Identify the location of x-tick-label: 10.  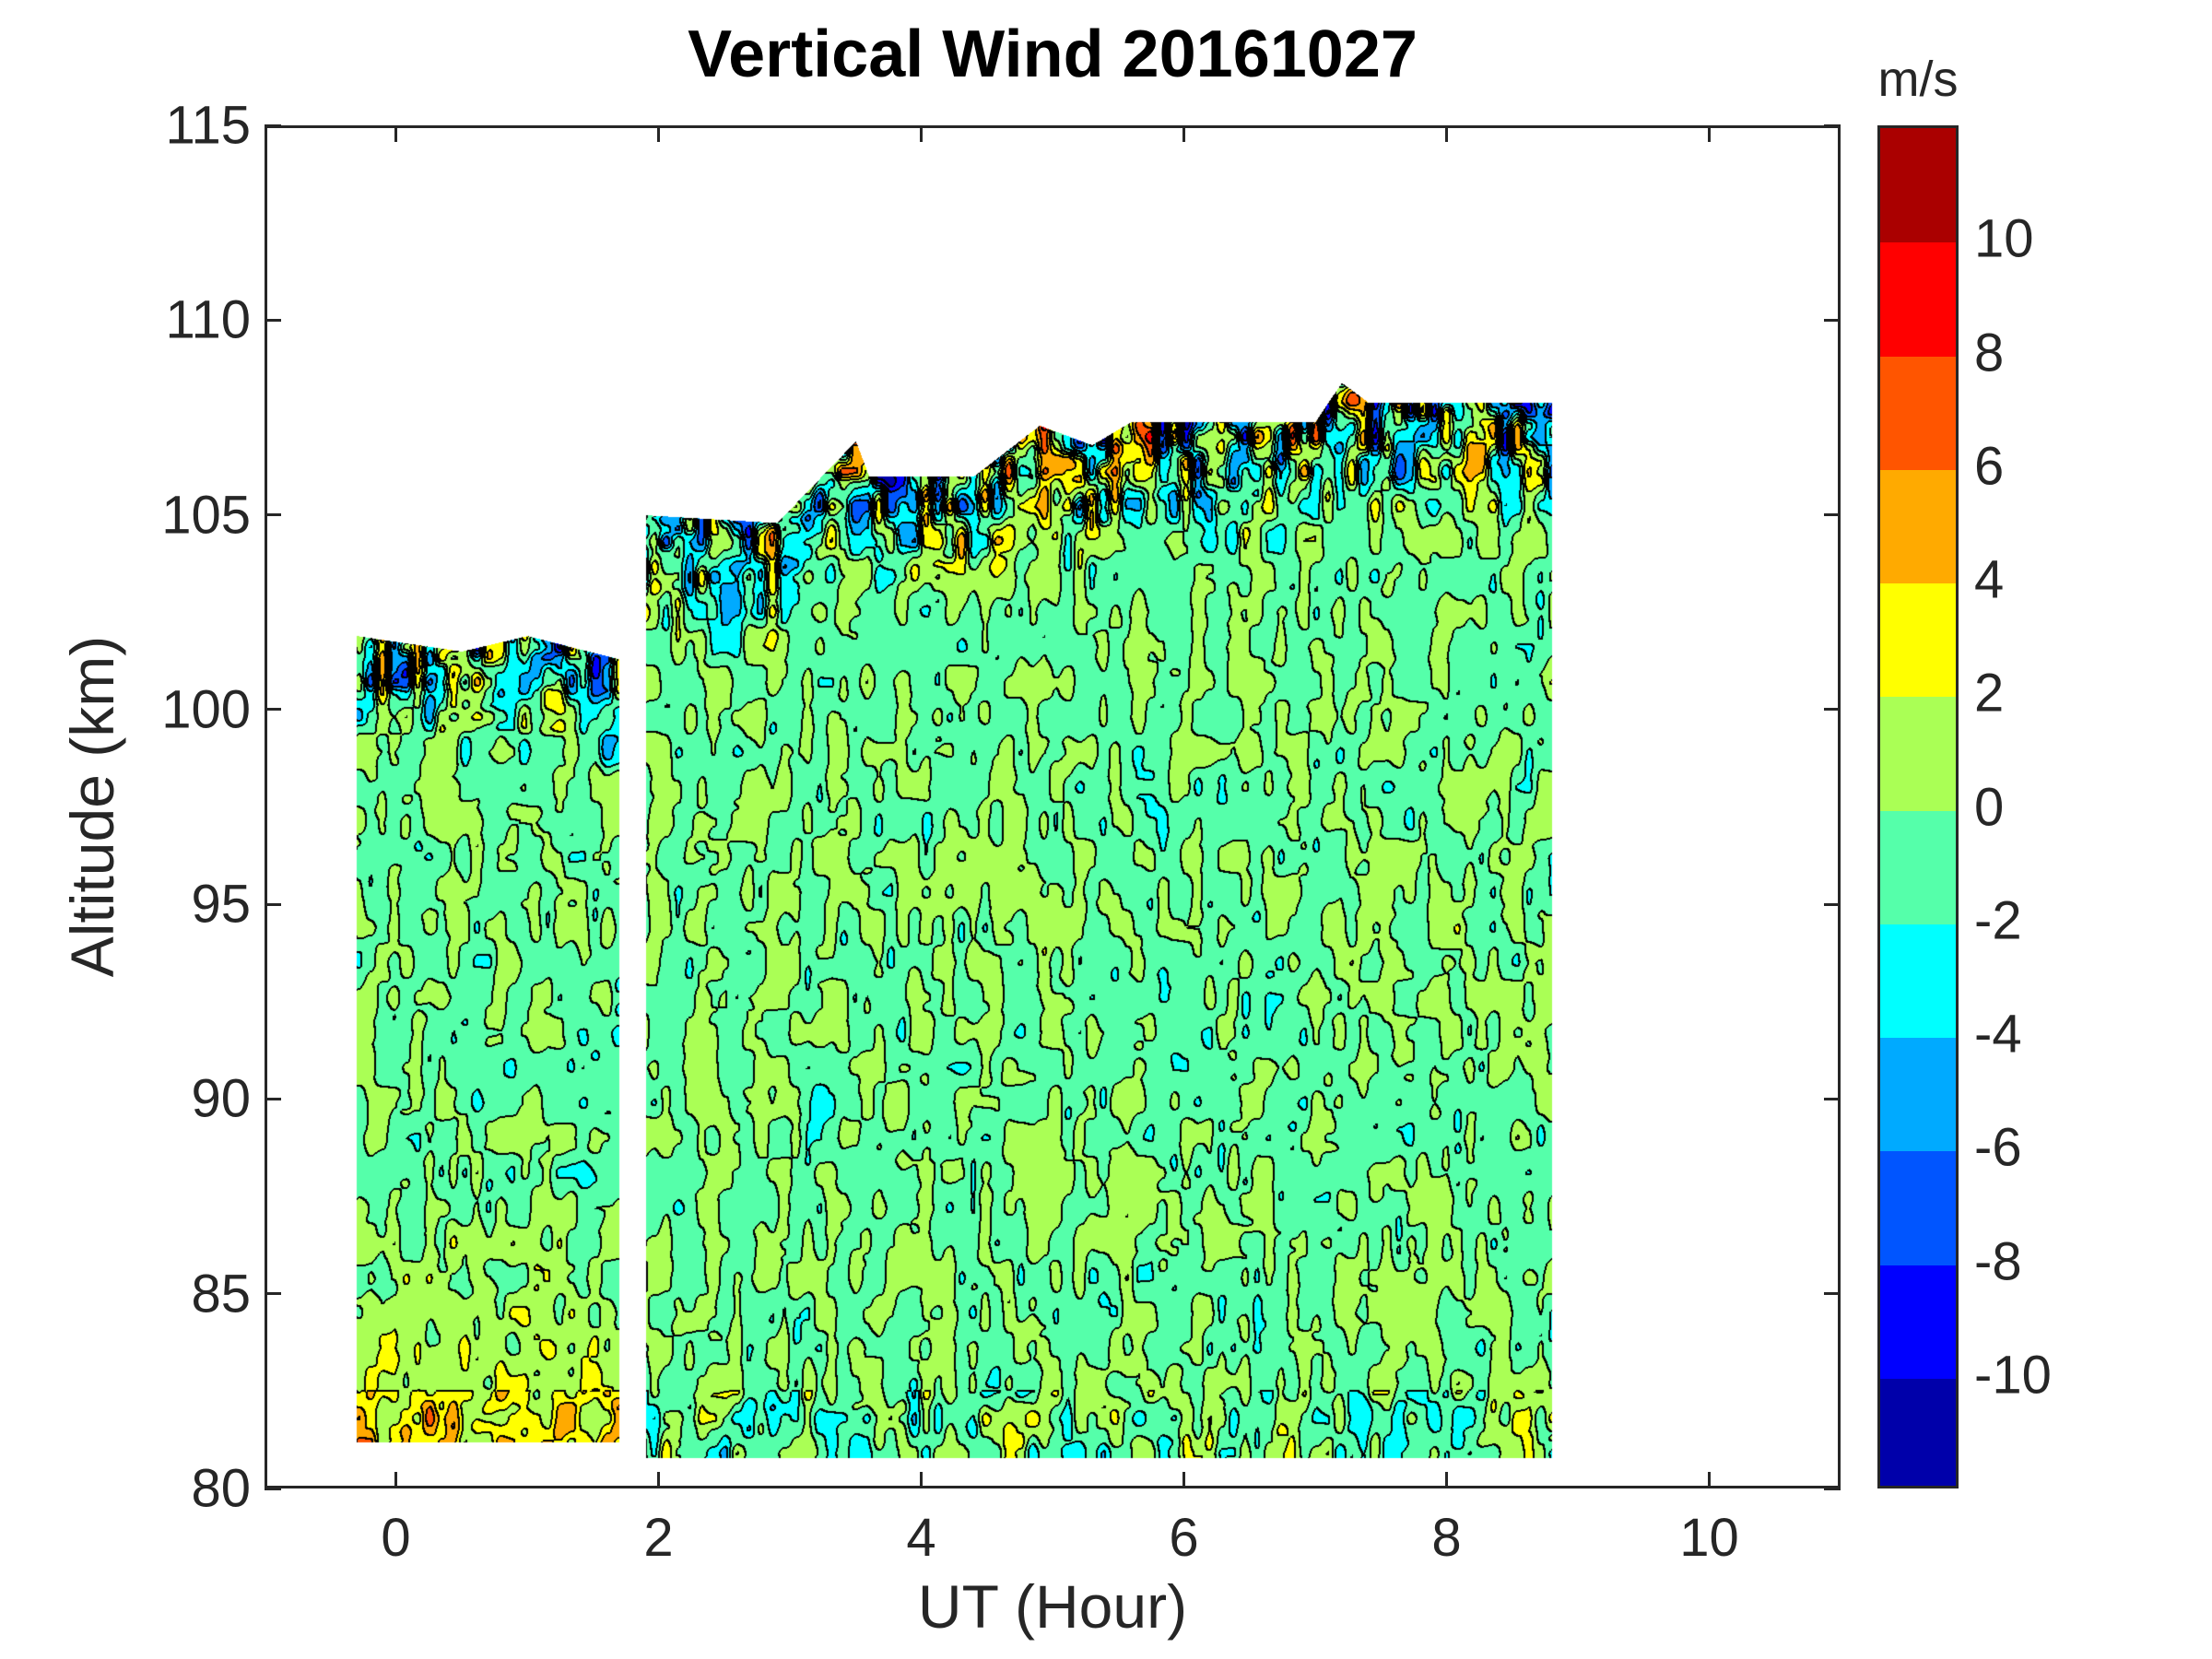
(1709, 1538).